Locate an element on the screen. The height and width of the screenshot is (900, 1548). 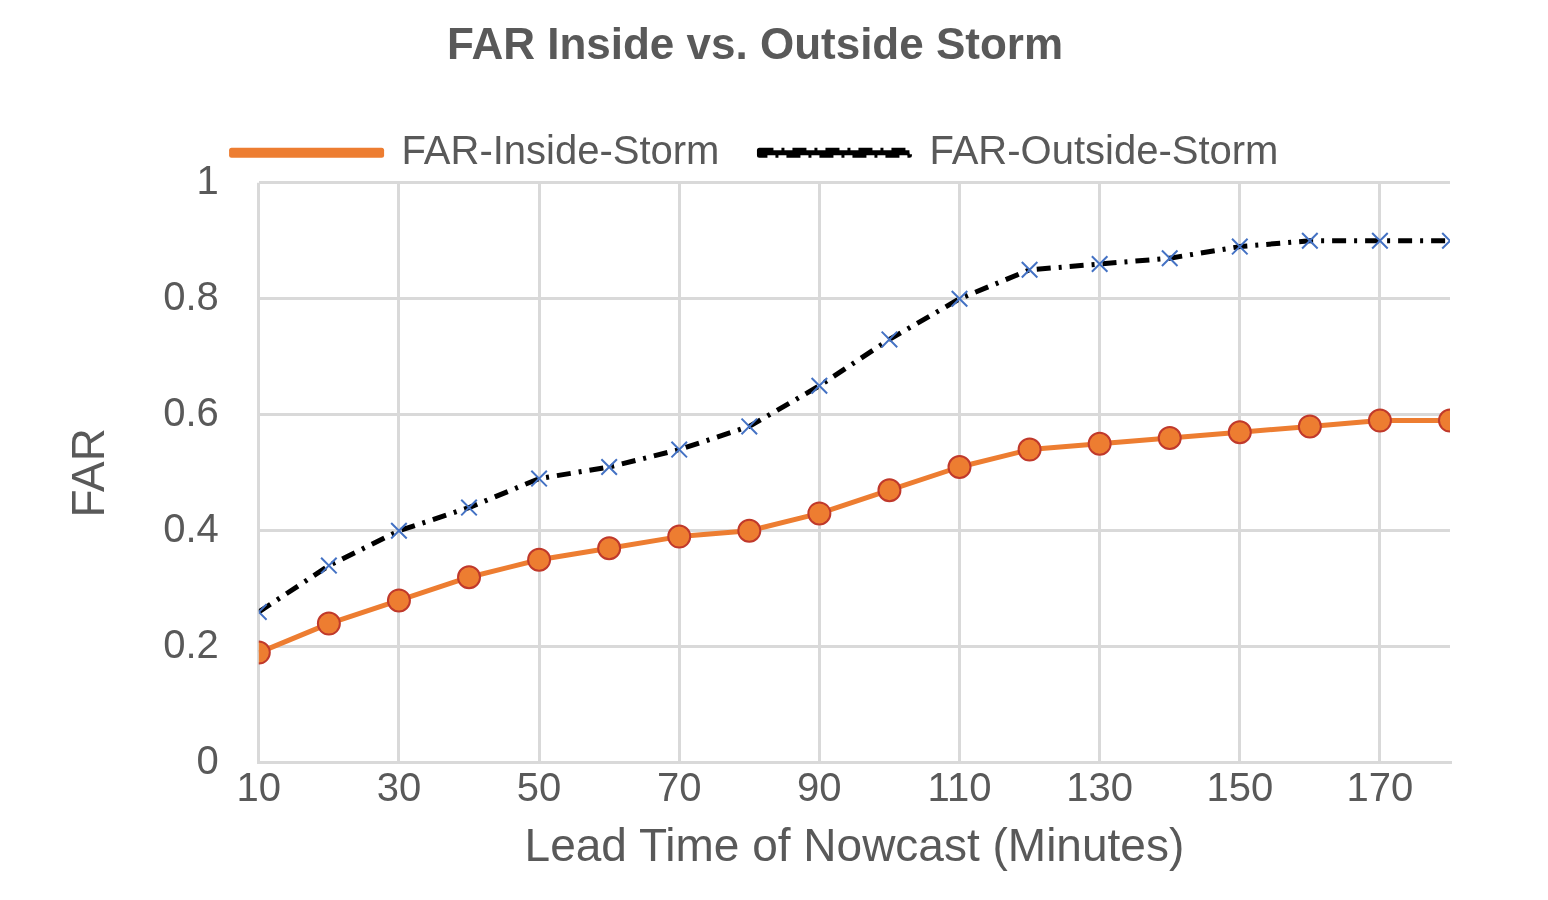
x-axis-title: Lead Time of Nowcast (Minutes) is located at coordinates (854, 845).